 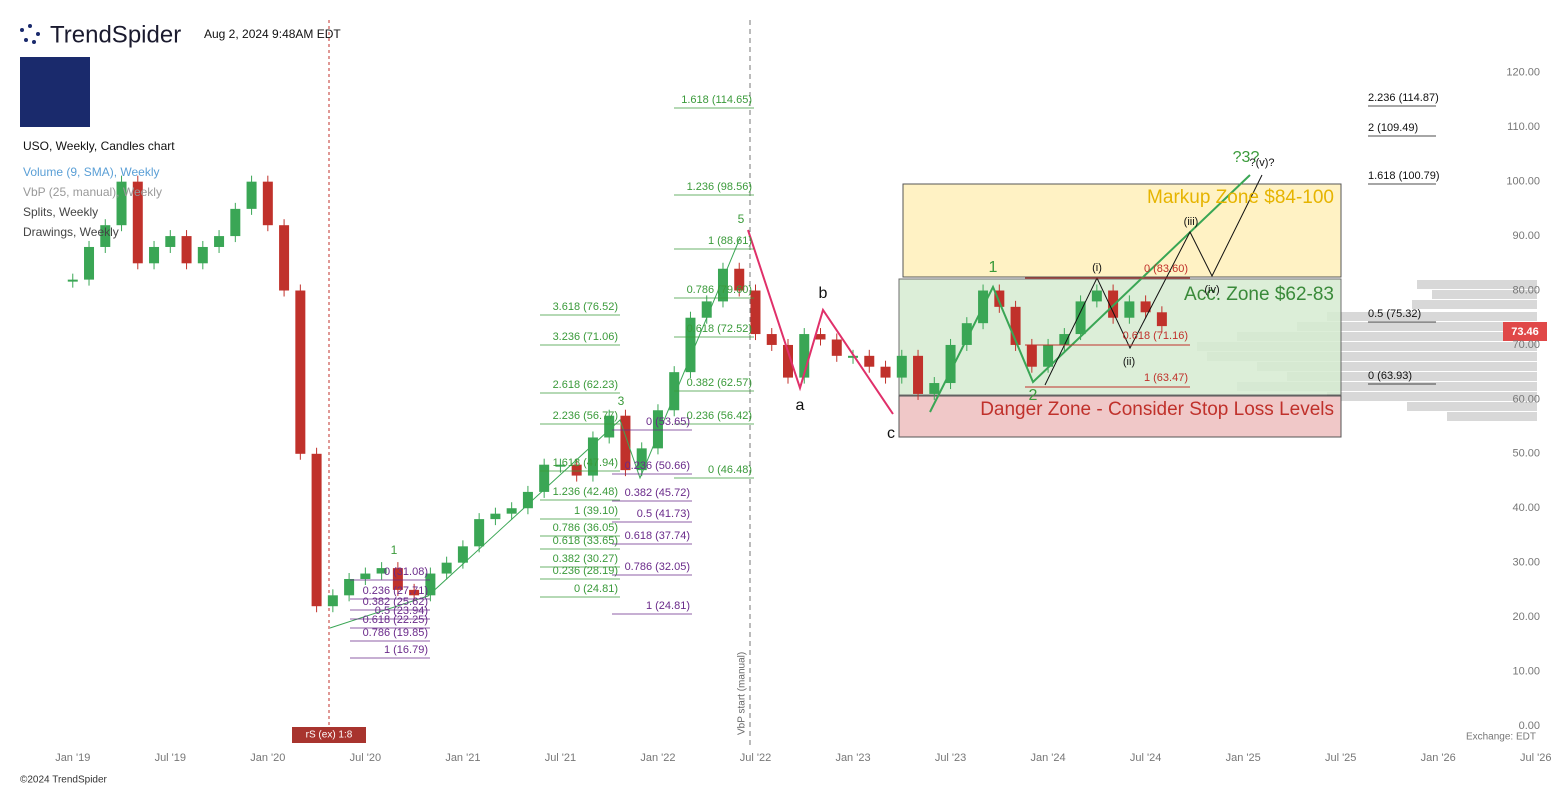 I want to click on fib-label: 2 (109.49), so click(x=1393, y=128).